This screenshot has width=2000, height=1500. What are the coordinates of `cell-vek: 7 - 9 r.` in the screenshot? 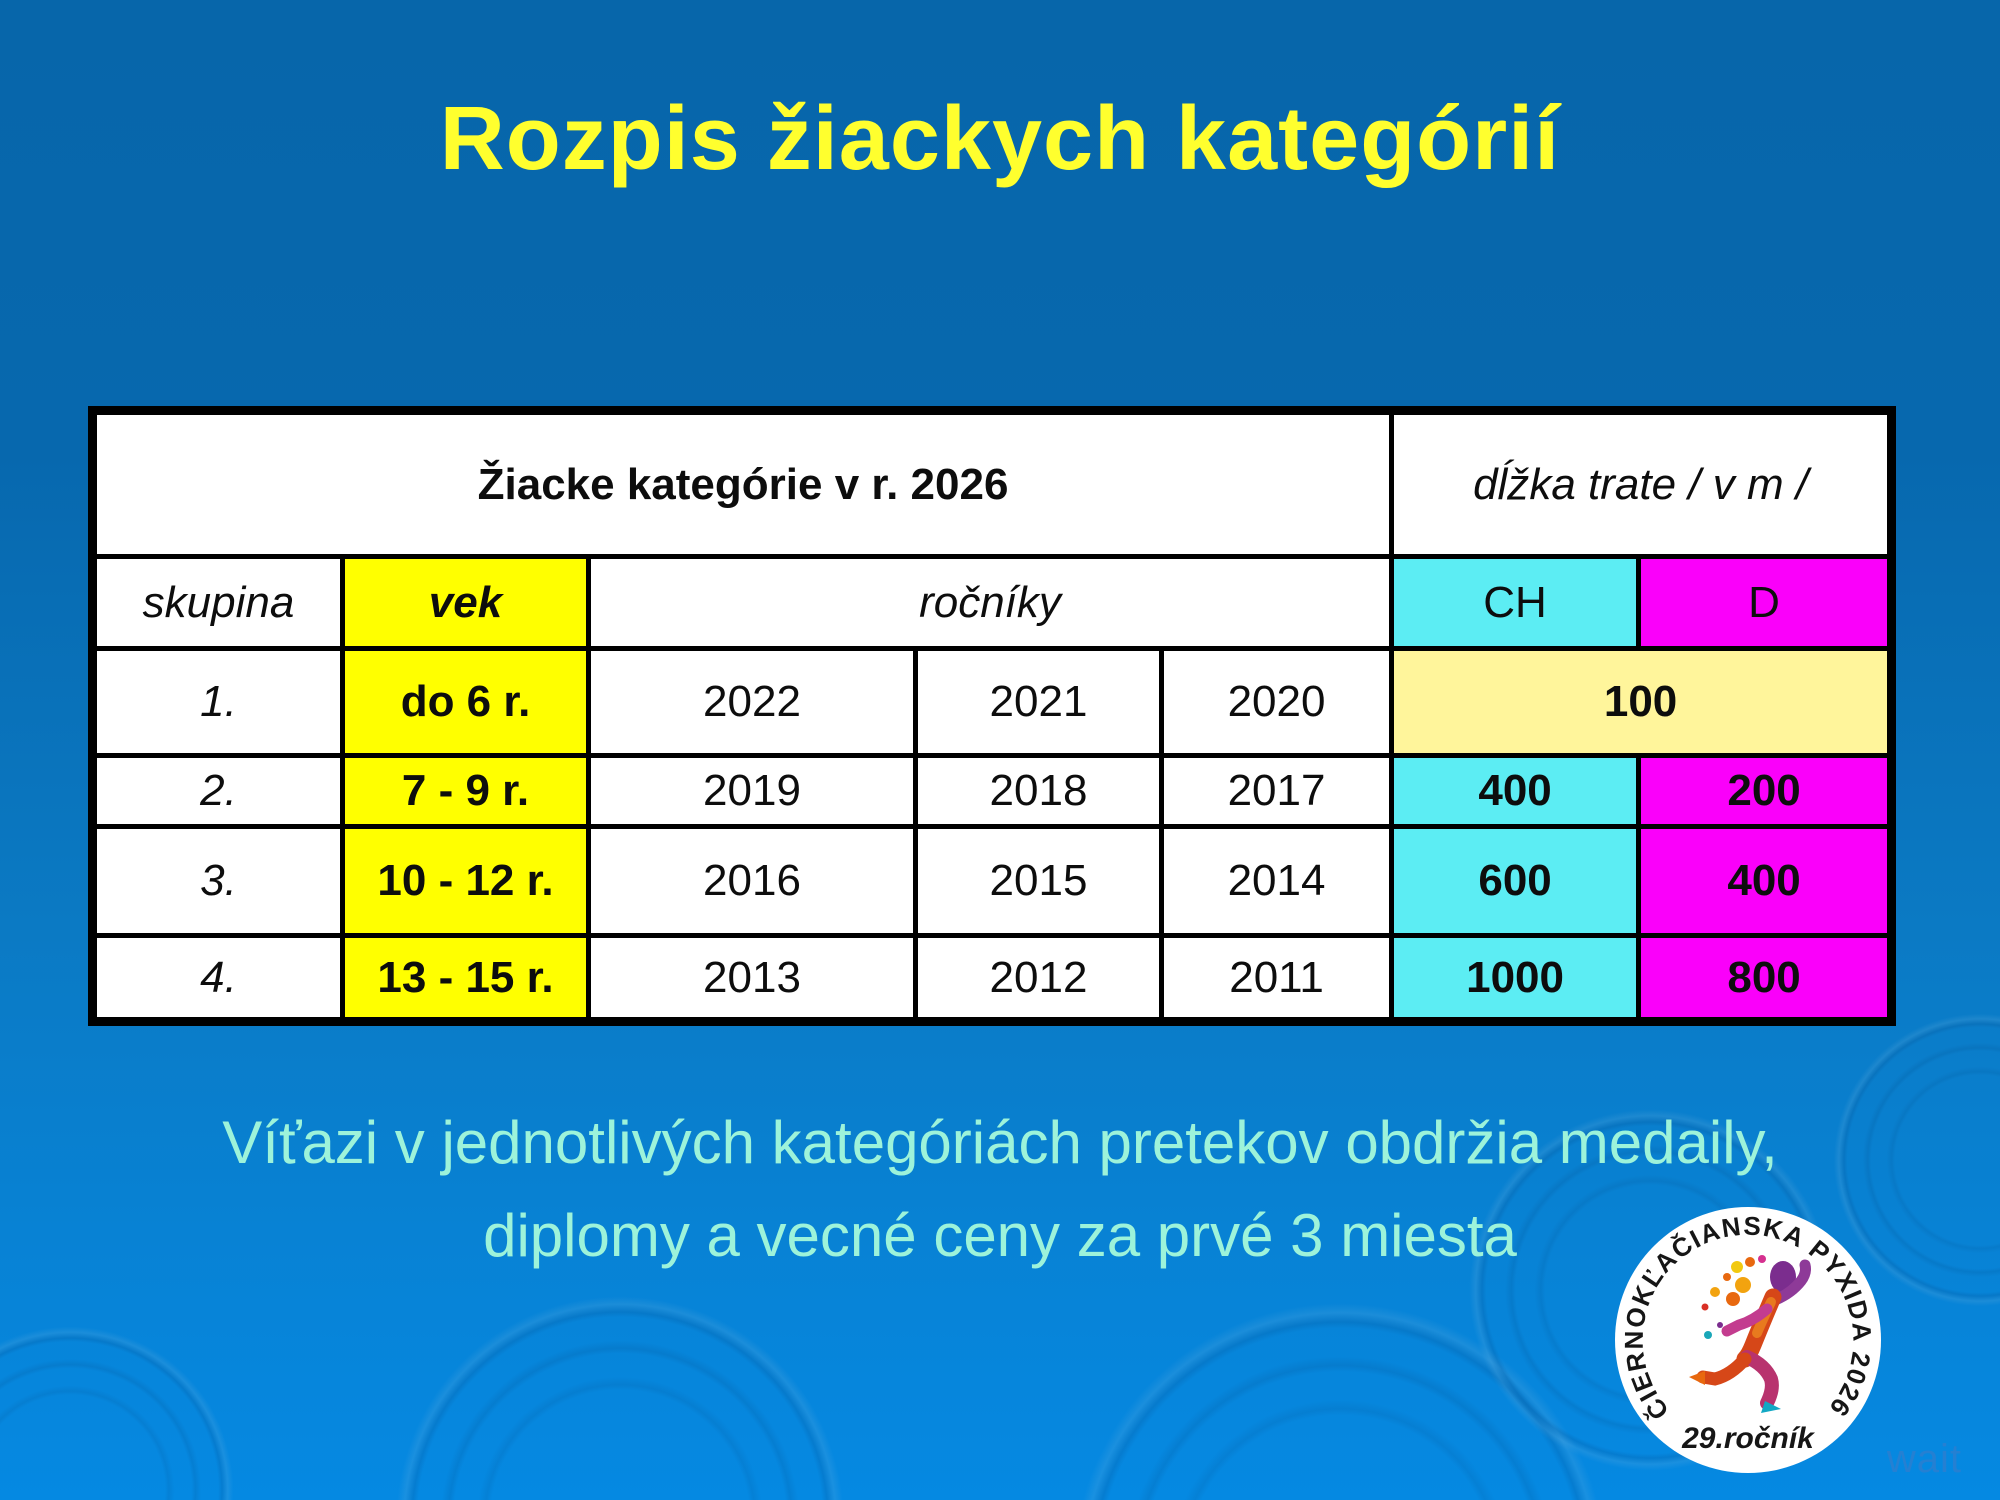 It's located at (465, 791).